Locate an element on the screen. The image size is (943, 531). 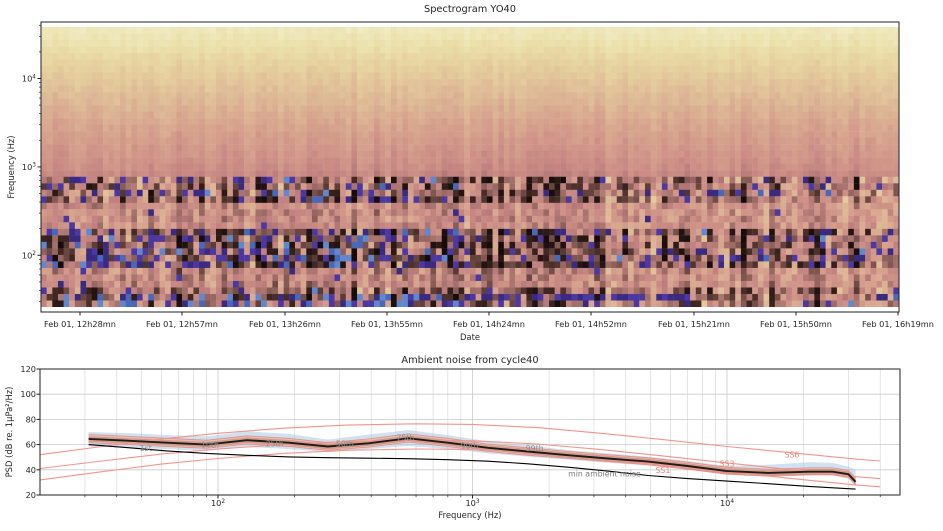
y-tick-label: 20 is located at coordinates (31, 495).